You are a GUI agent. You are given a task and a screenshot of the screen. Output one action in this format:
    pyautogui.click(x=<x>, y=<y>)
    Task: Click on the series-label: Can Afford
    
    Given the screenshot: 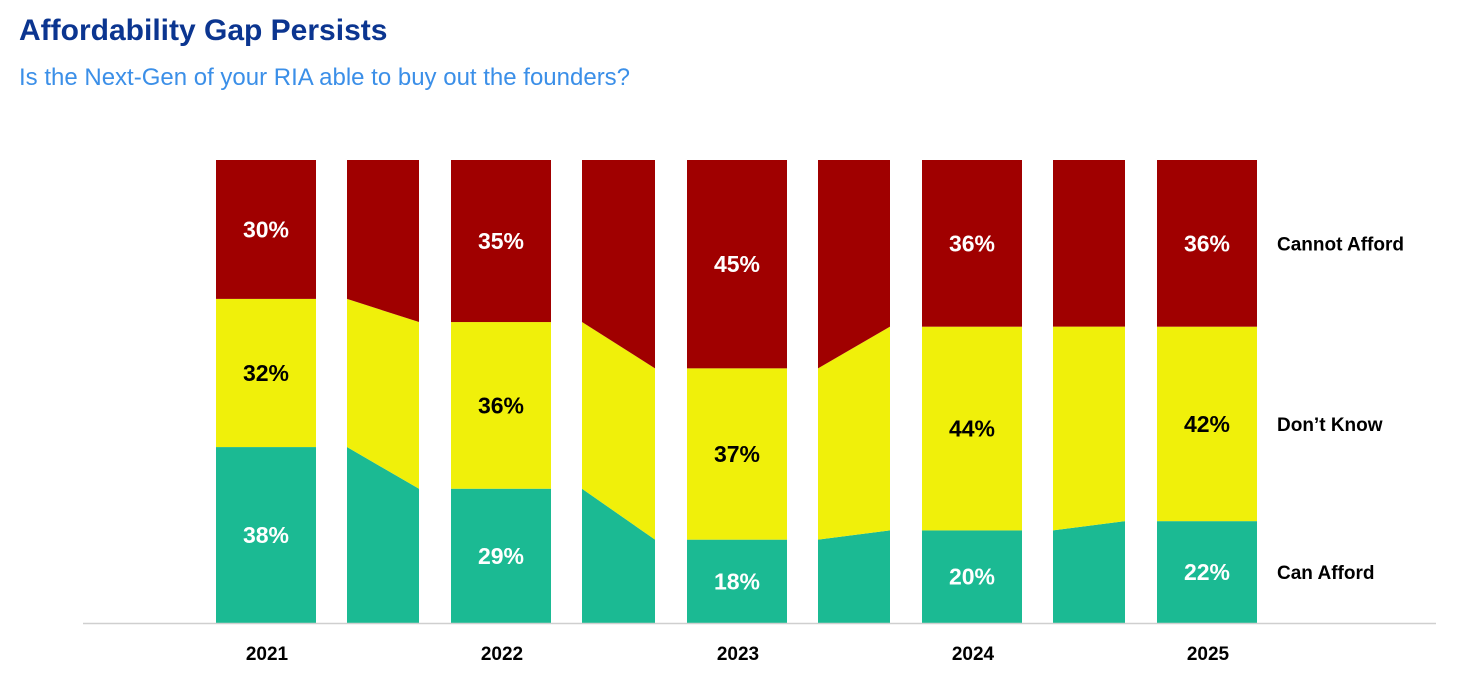 What is the action you would take?
    pyautogui.click(x=1325, y=573)
    